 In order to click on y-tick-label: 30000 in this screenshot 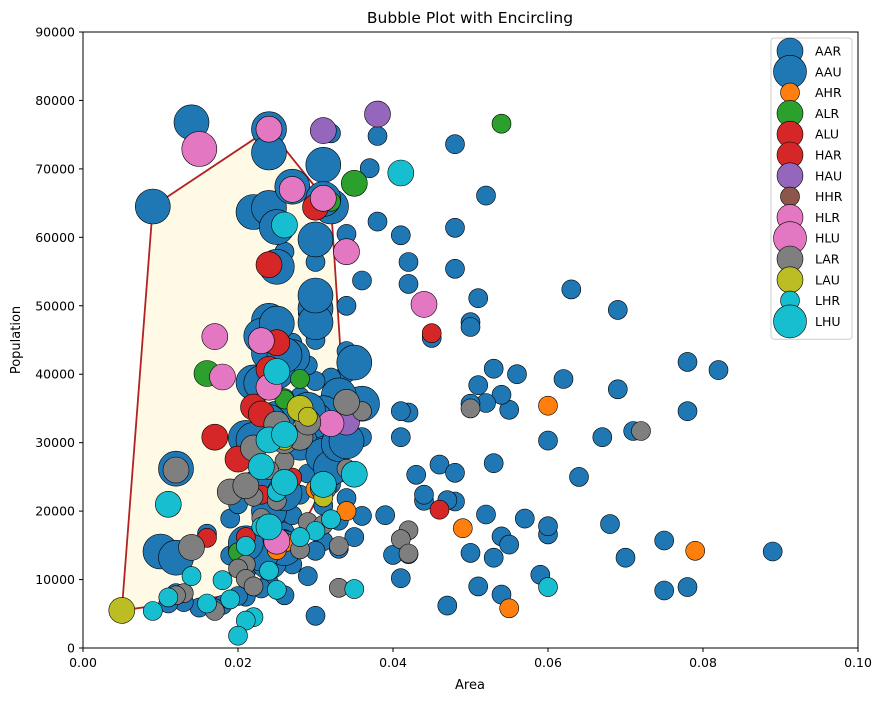, I will do `click(55, 442)`.